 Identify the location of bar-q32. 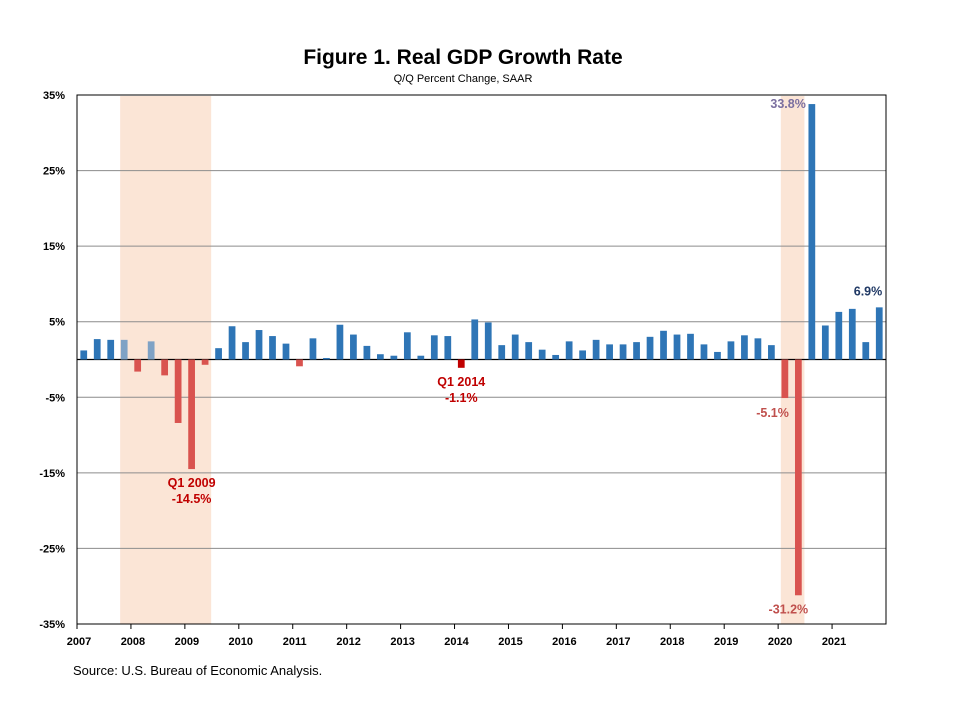
(515, 347).